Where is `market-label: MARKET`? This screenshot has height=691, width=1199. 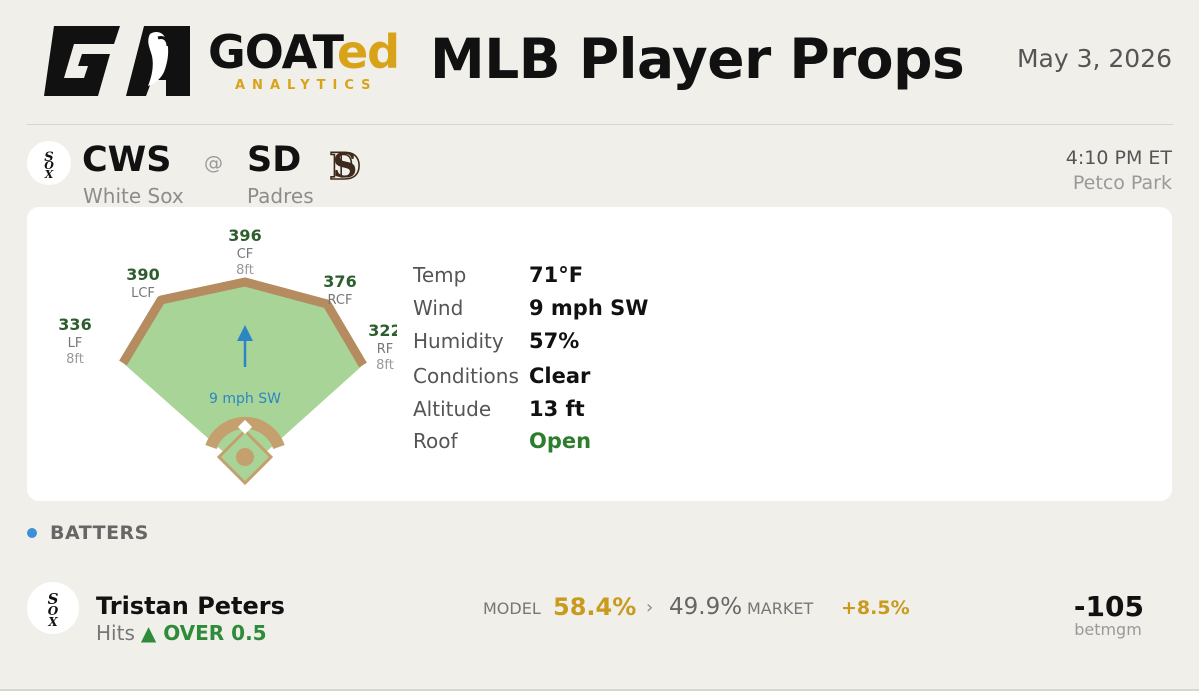 market-label: MARKET is located at coordinates (780, 608).